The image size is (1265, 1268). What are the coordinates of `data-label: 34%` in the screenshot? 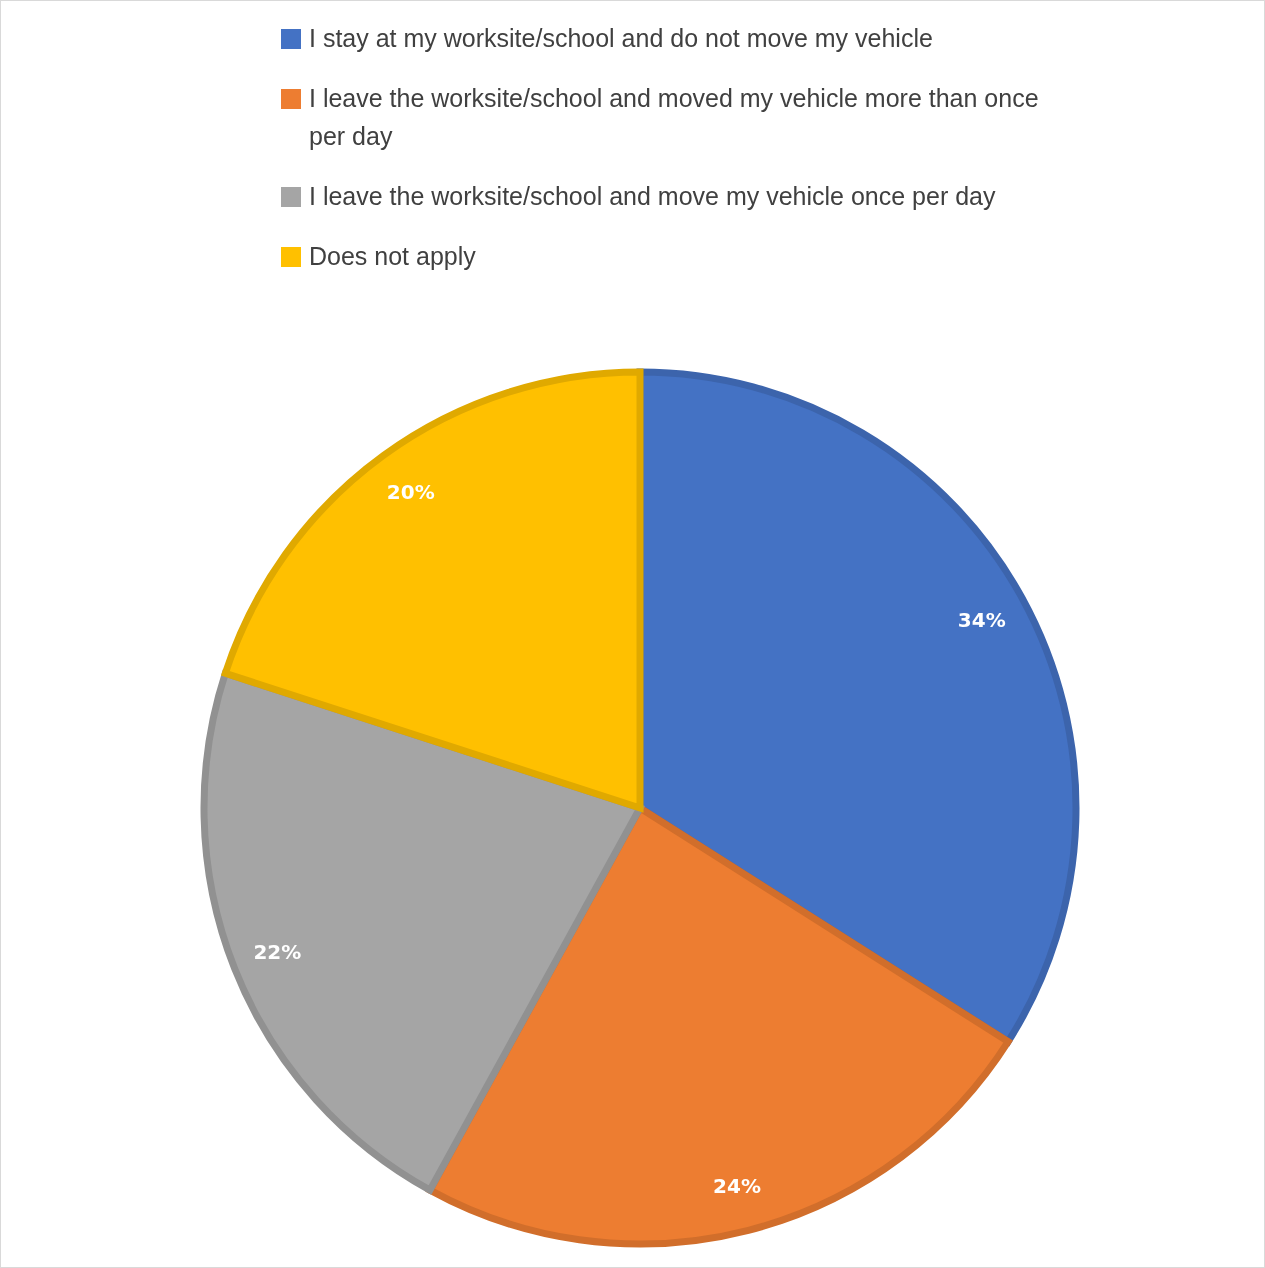 It's located at (981, 620).